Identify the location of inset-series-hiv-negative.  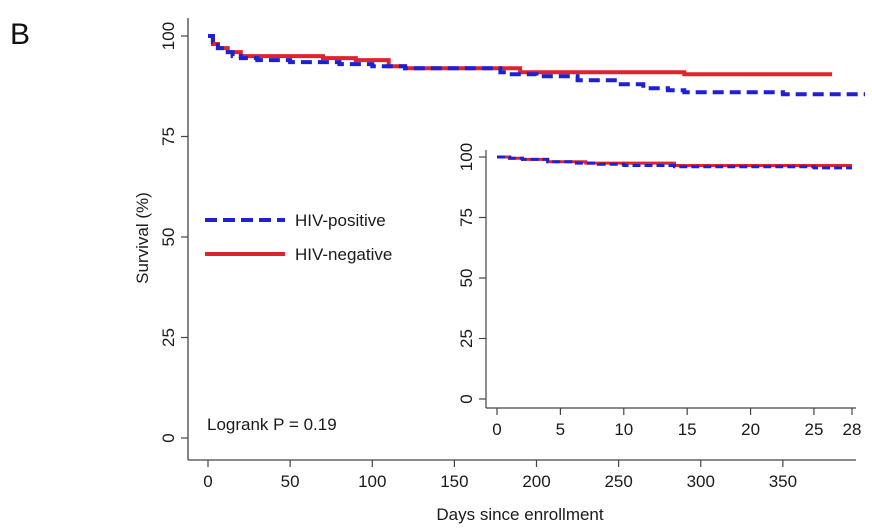
(674, 161).